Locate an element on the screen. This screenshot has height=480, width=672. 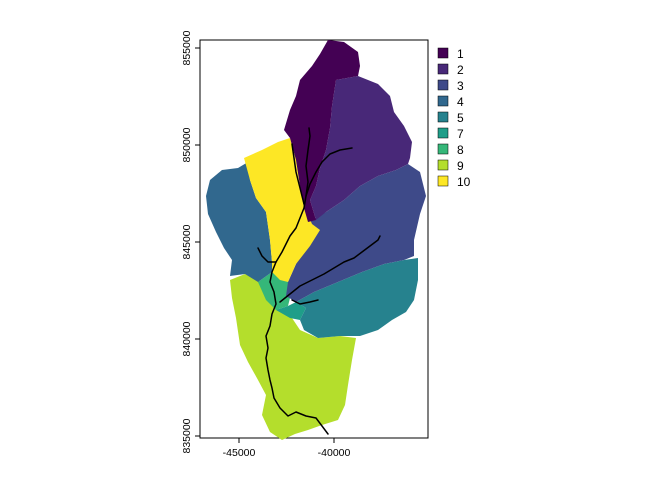
legend-label-8: 8 is located at coordinates (460, 150).